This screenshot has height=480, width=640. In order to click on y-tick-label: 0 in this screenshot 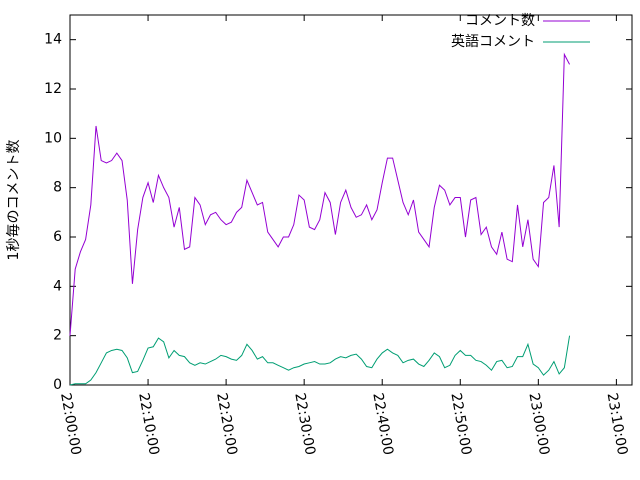, I will do `click(57, 385)`.